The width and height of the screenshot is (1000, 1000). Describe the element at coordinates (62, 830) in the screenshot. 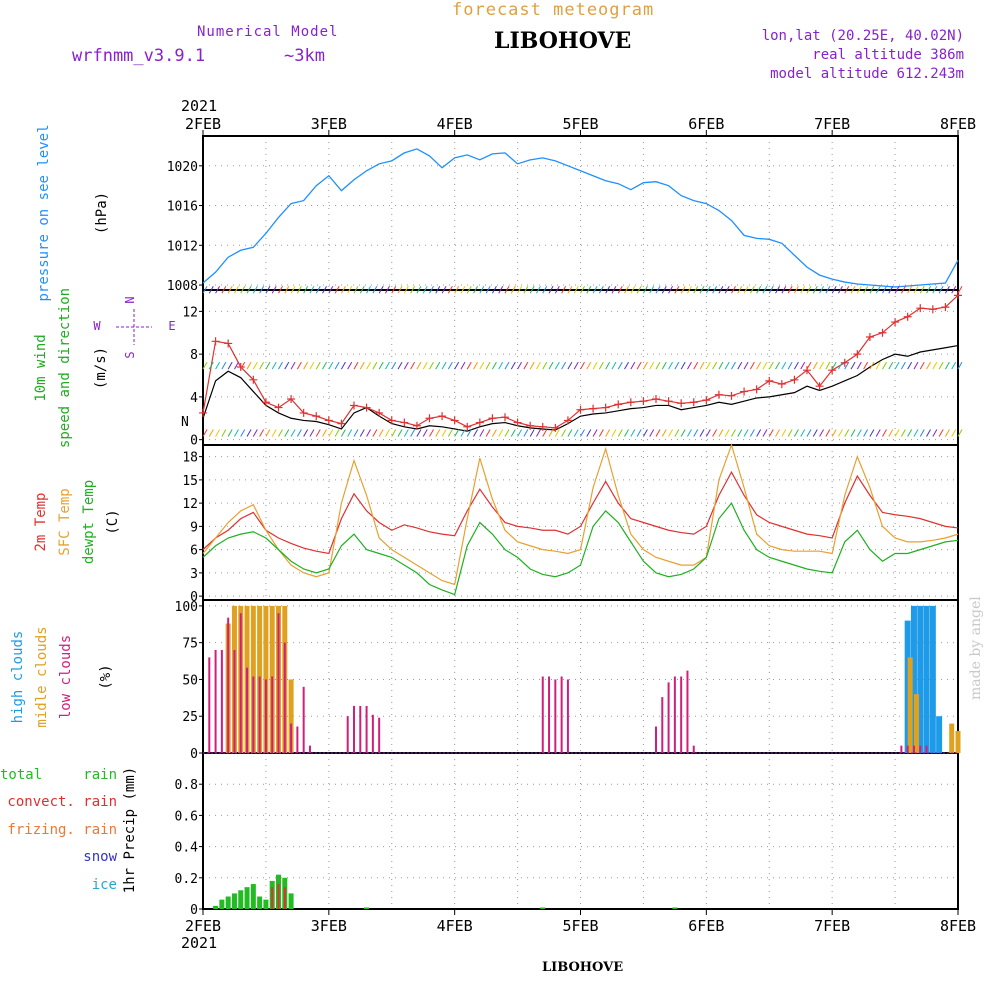

I see `precip-legend-frizing: frizing. rain` at that location.